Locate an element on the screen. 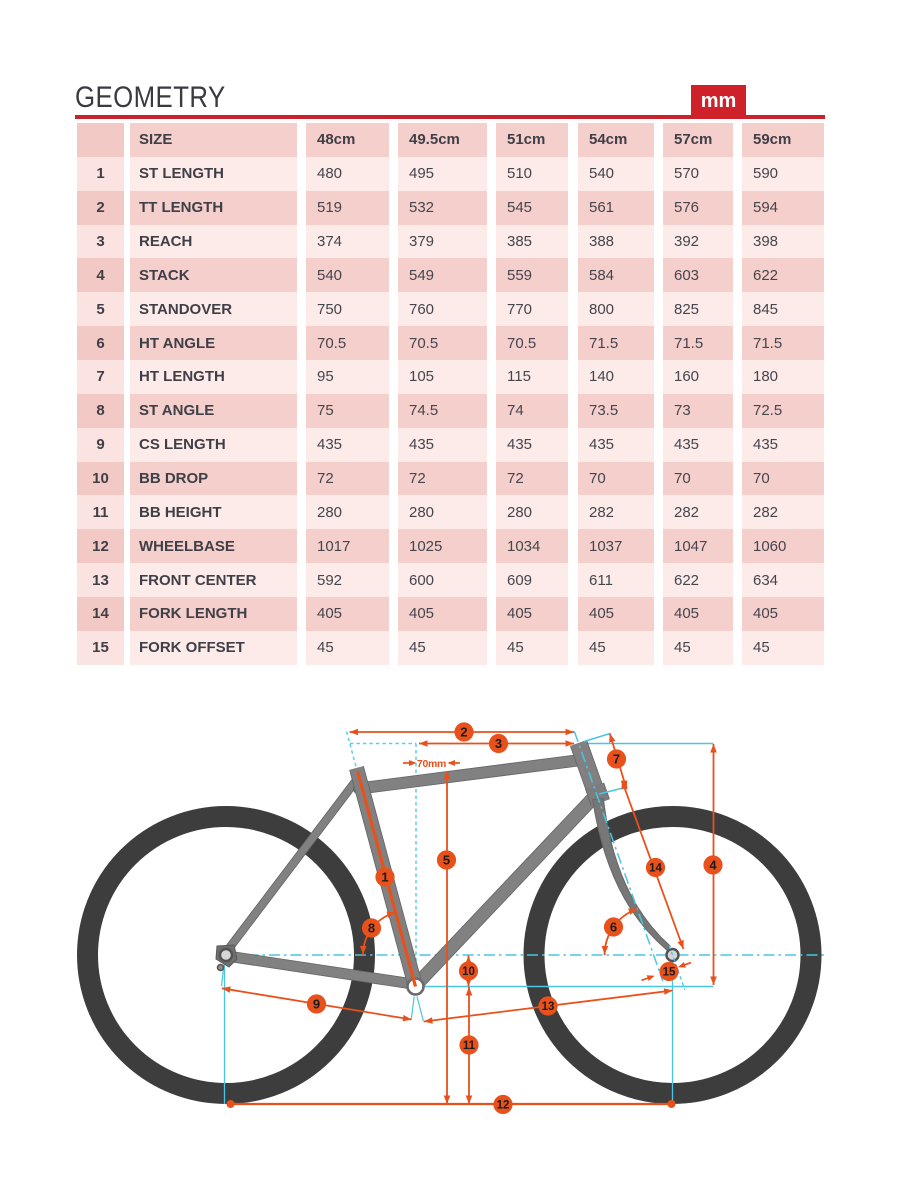 The width and height of the screenshot is (900, 1200). svg-text: 1 is located at coordinates (384, 877).